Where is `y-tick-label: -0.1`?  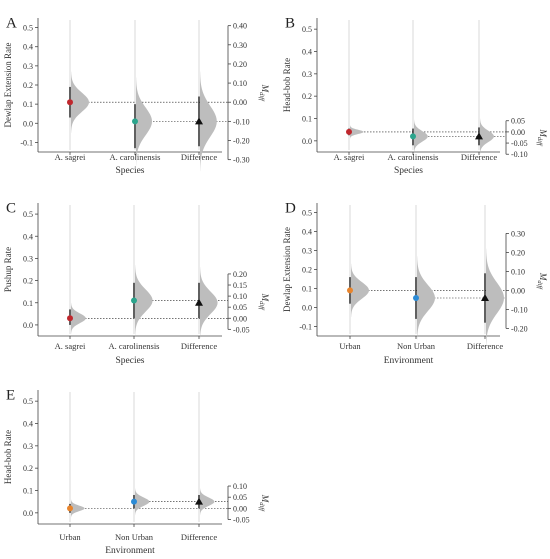 y-tick-label: -0.1 is located at coordinates (26, 142).